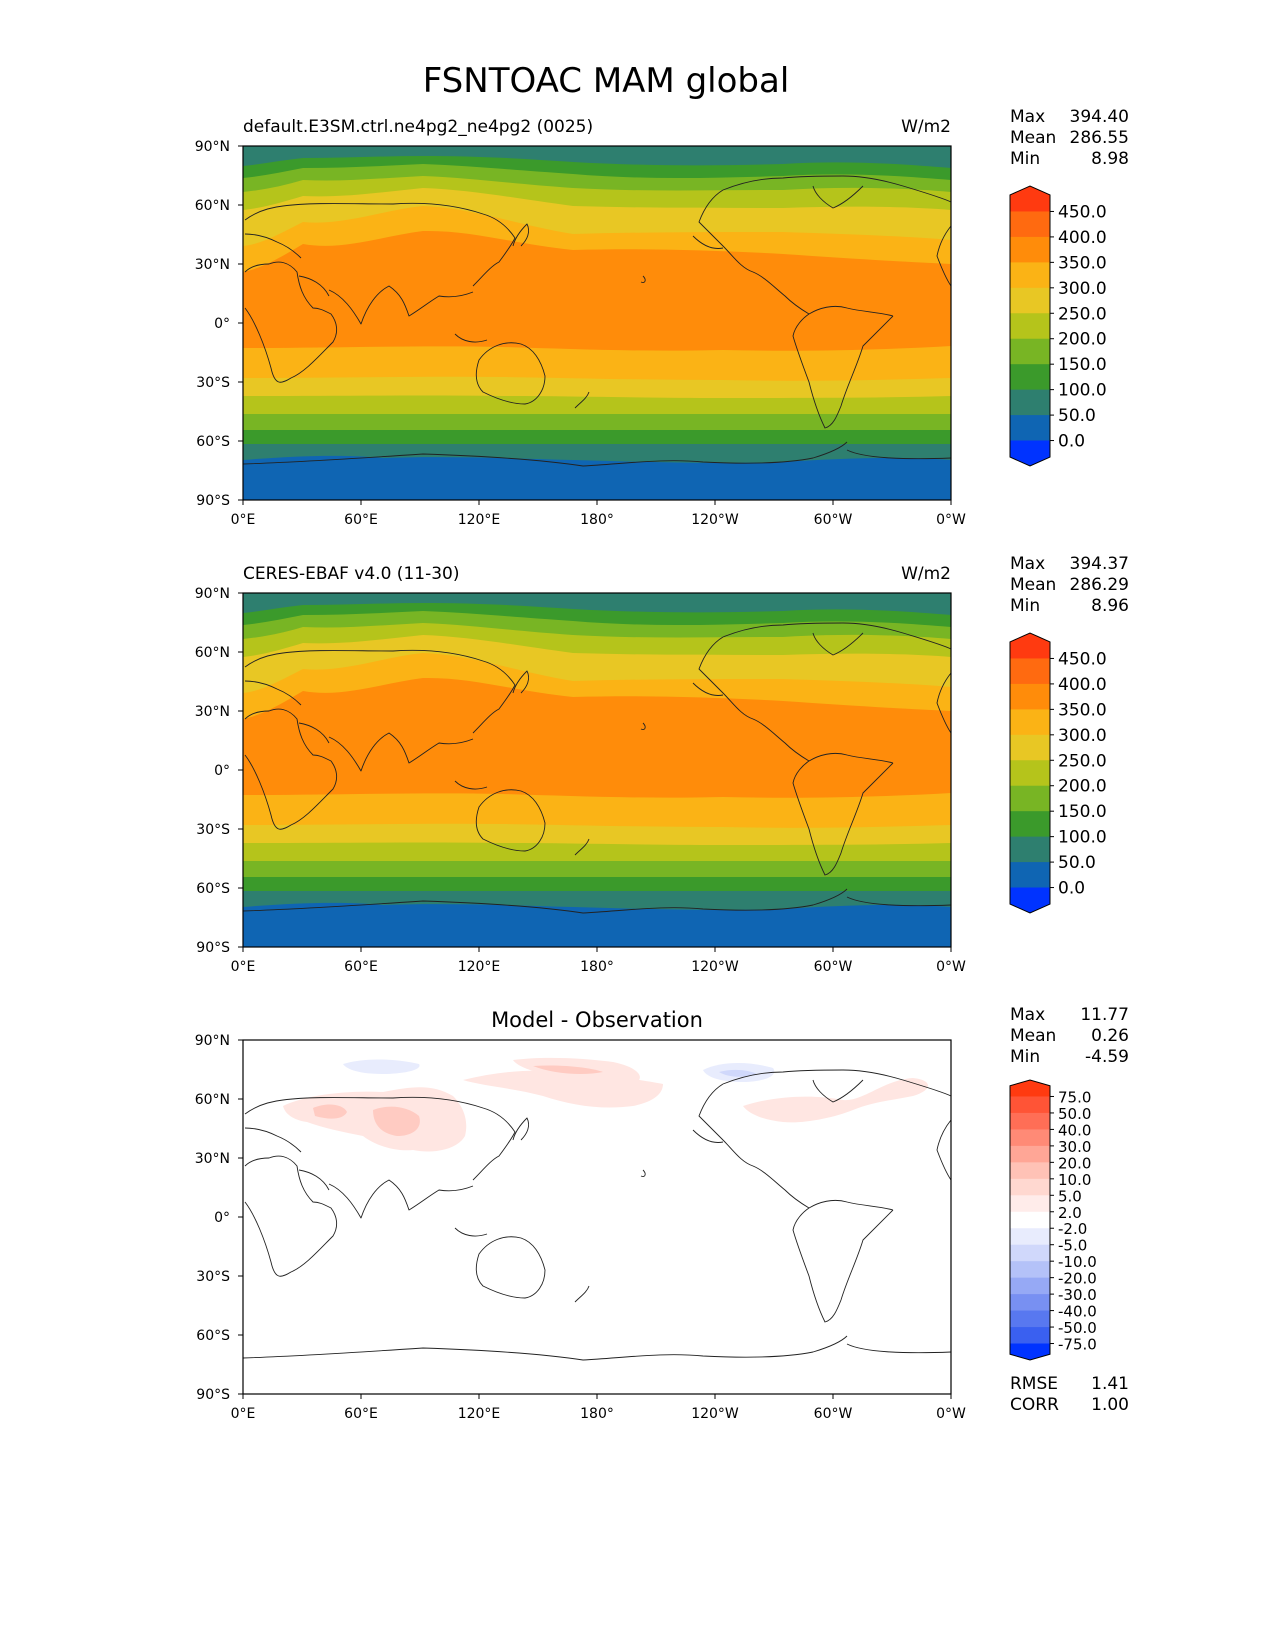 The height and width of the screenshot is (1650, 1275). Describe the element at coordinates (1077, 1328) in the screenshot. I see `colorbar-label: -50.0` at that location.